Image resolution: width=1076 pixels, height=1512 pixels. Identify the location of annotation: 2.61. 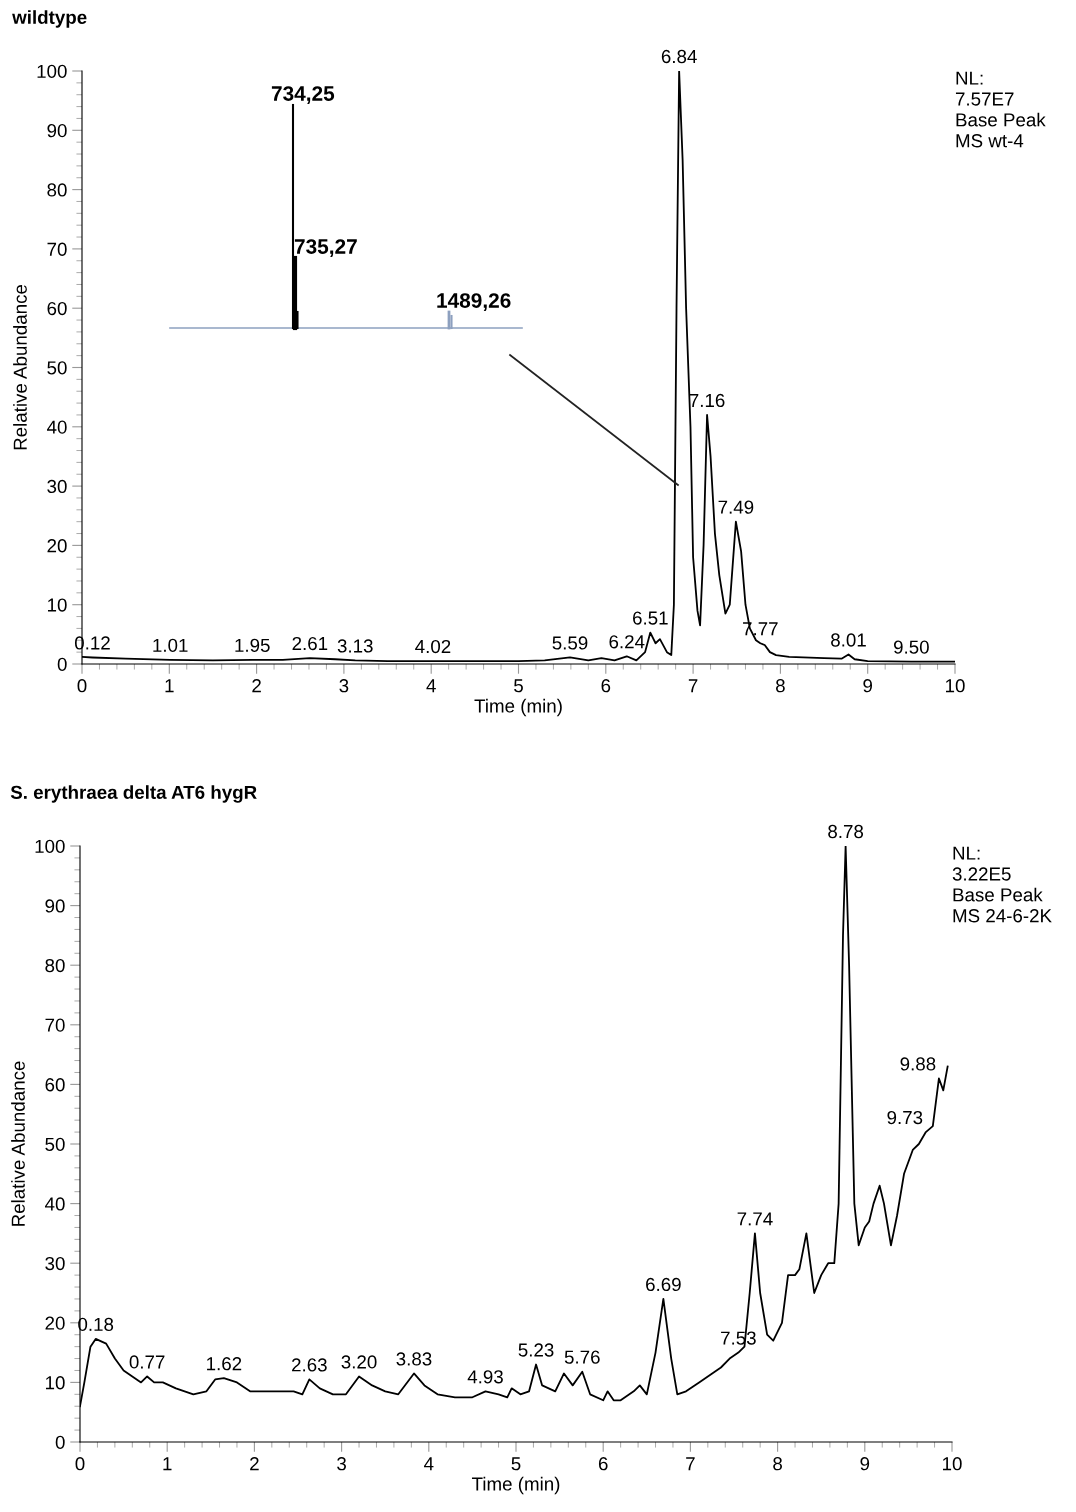
(310, 643).